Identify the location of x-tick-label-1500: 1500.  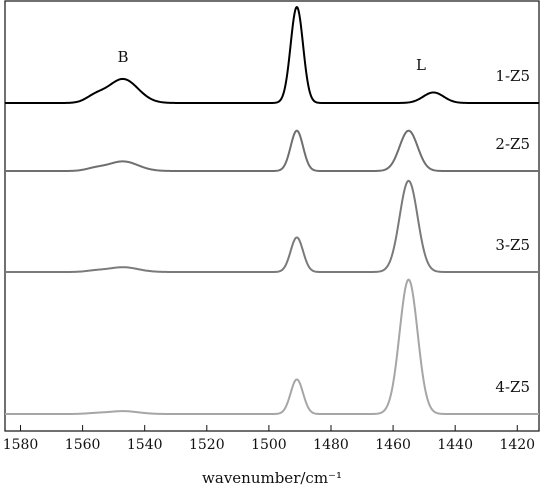
(269, 445).